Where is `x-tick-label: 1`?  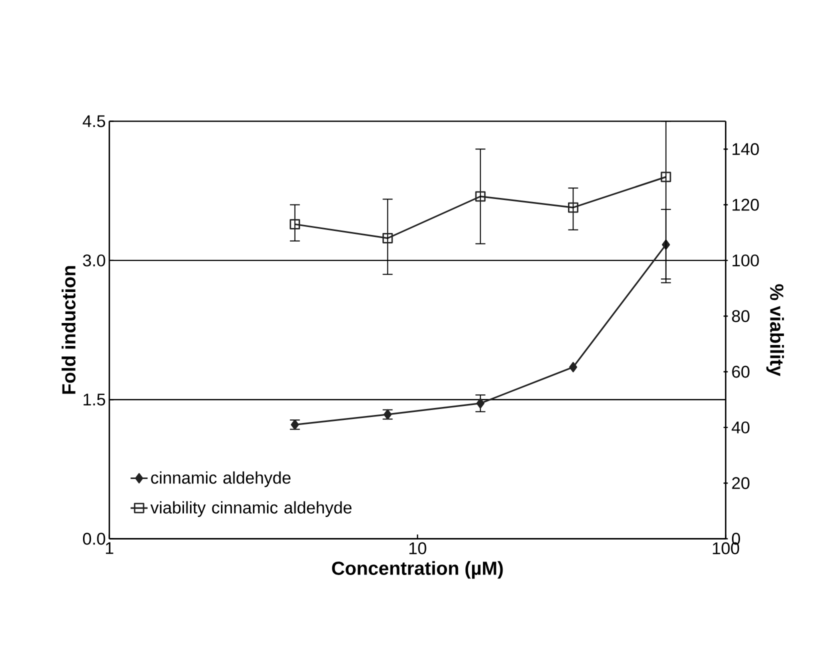
x-tick-label: 1 is located at coordinates (110, 548).